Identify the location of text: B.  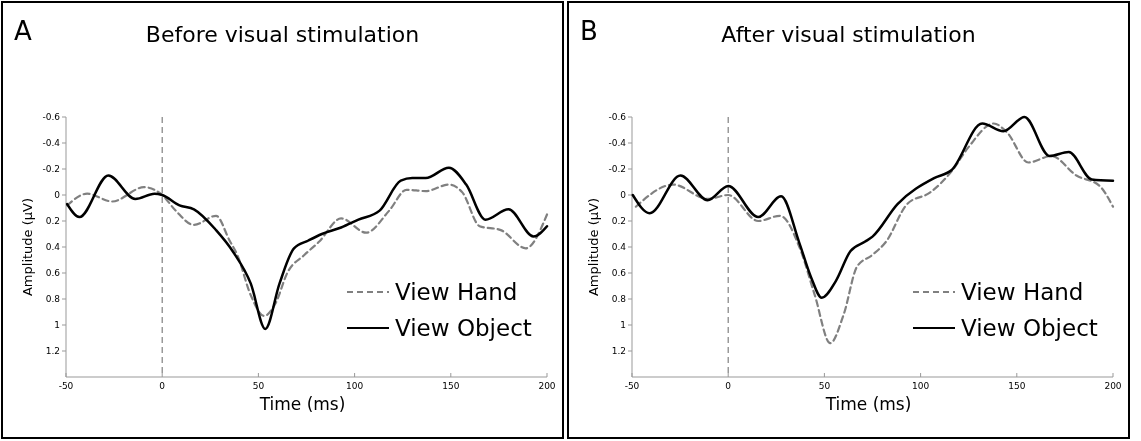
(589, 31).